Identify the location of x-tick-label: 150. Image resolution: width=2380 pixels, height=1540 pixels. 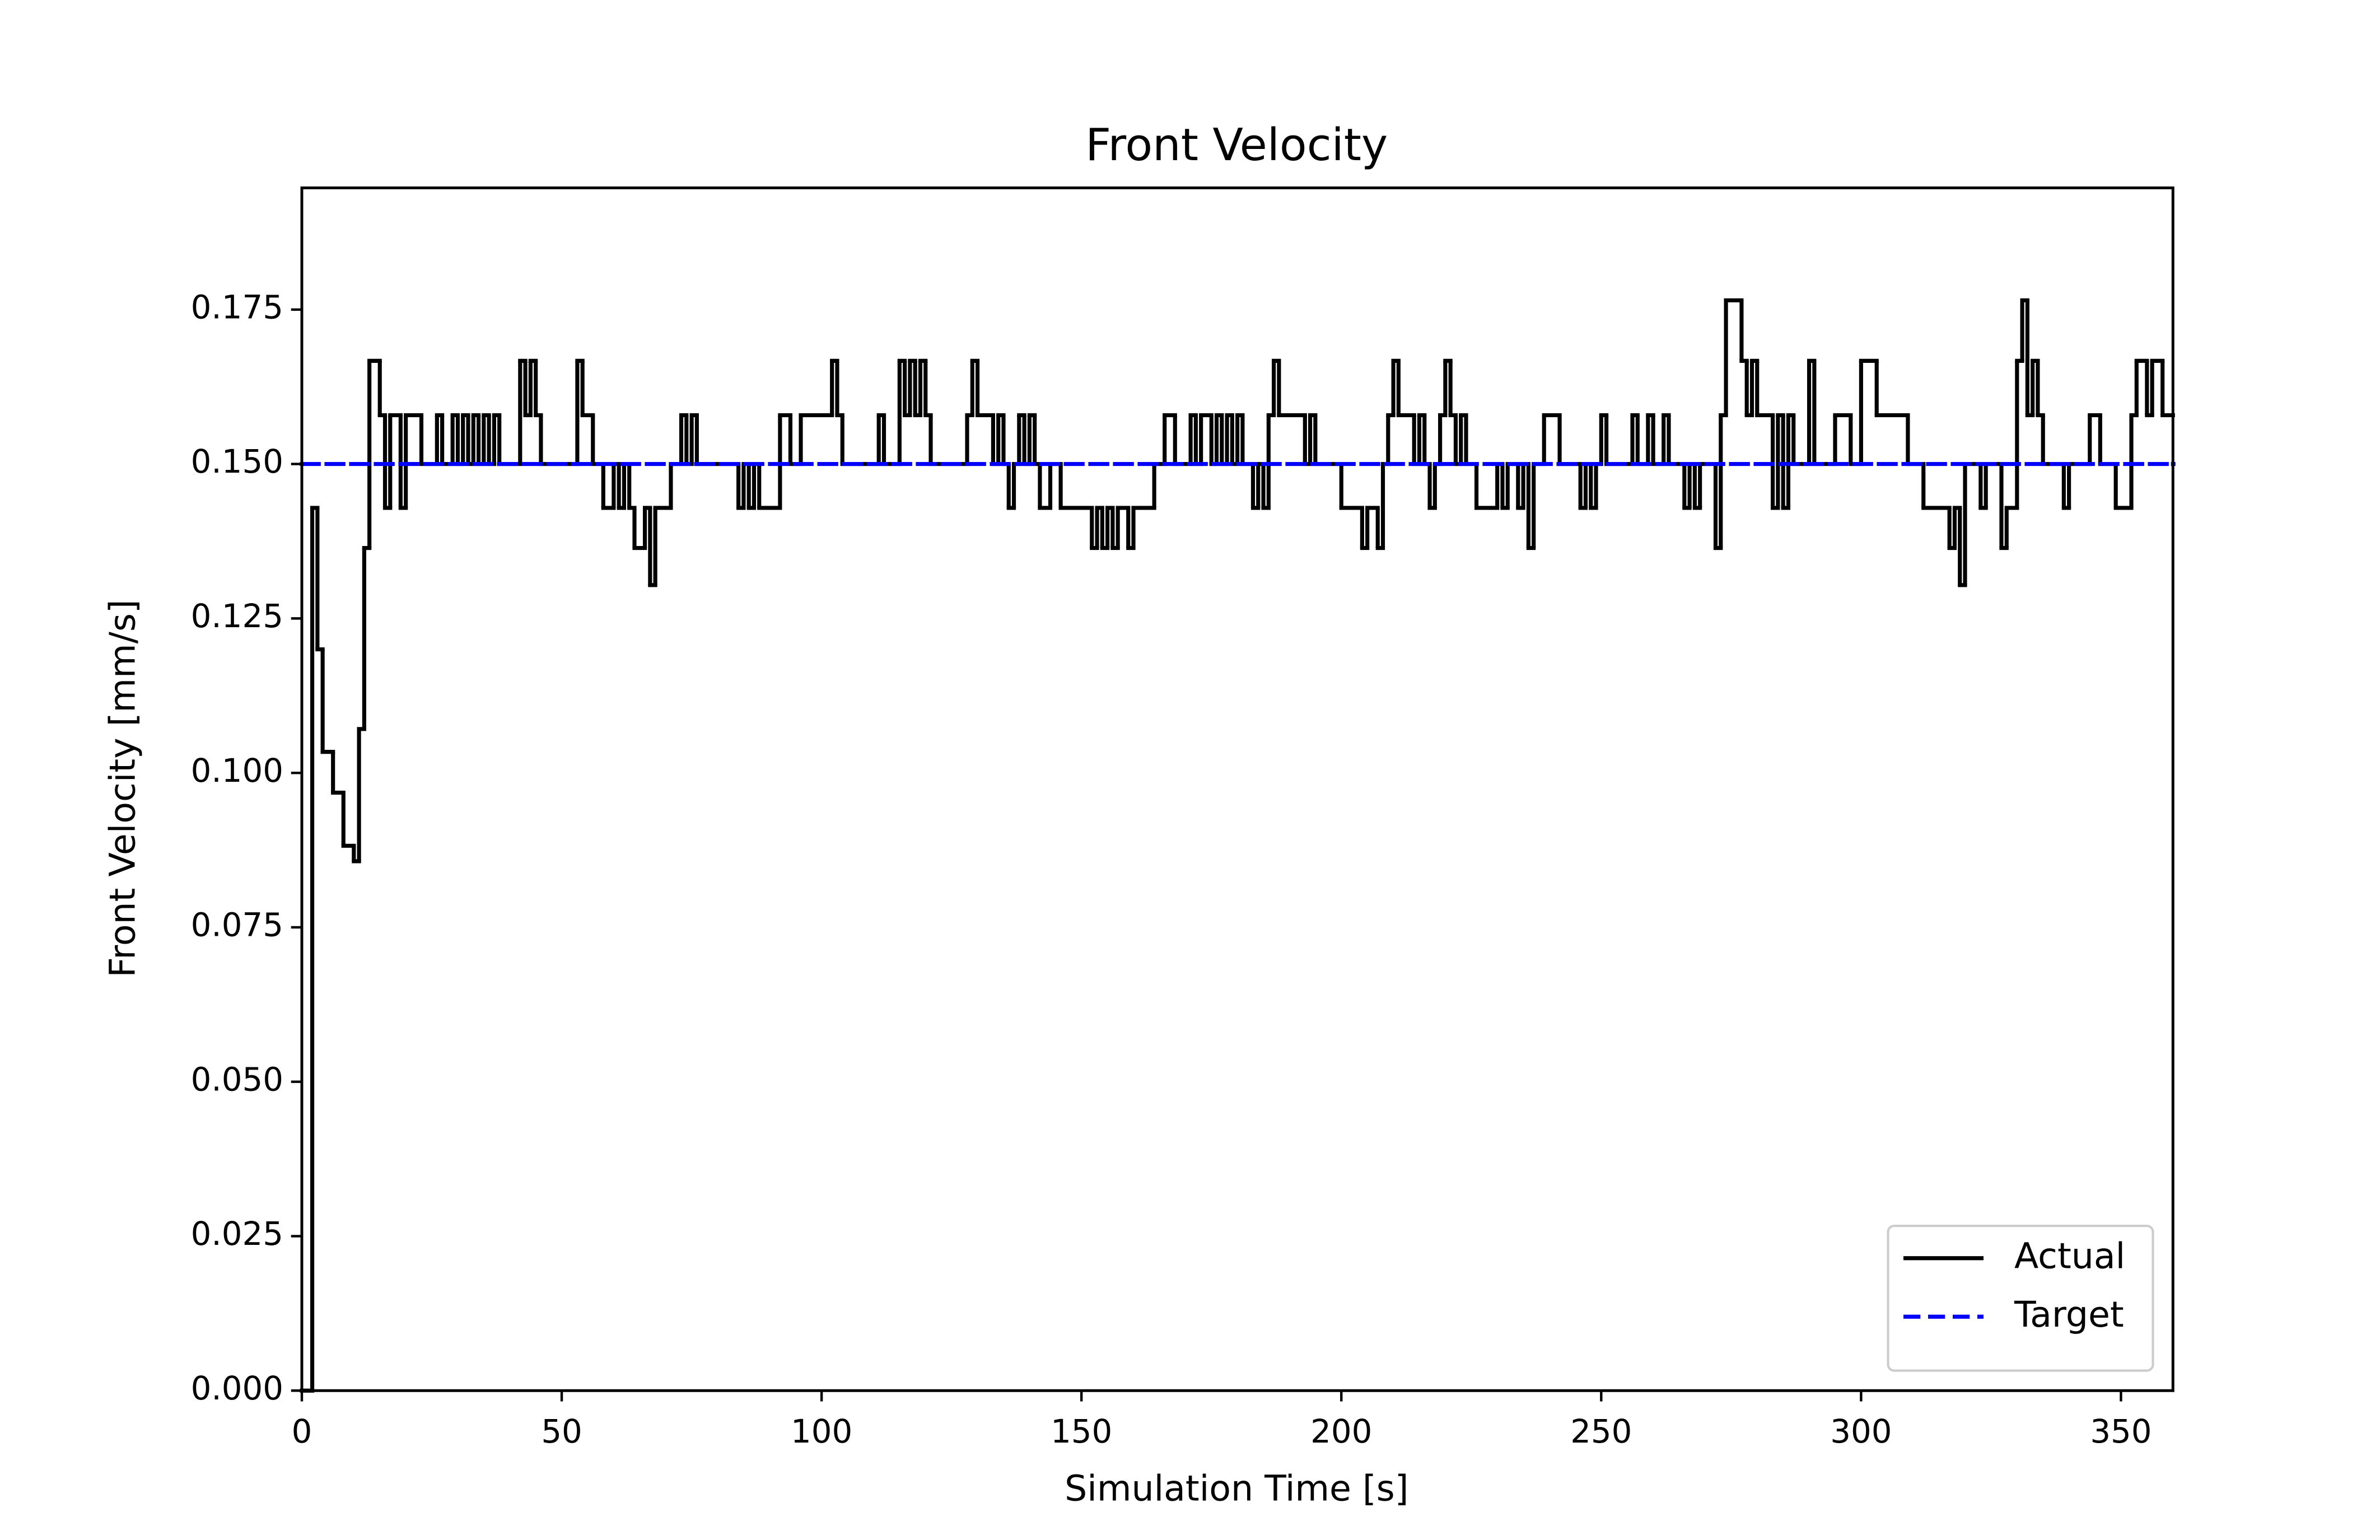
(1081, 1431).